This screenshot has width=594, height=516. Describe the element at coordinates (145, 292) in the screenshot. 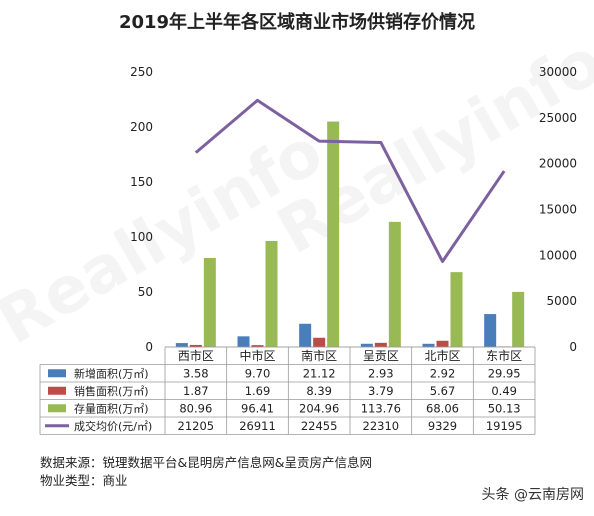

I see `y-left-tick-label: 50` at that location.